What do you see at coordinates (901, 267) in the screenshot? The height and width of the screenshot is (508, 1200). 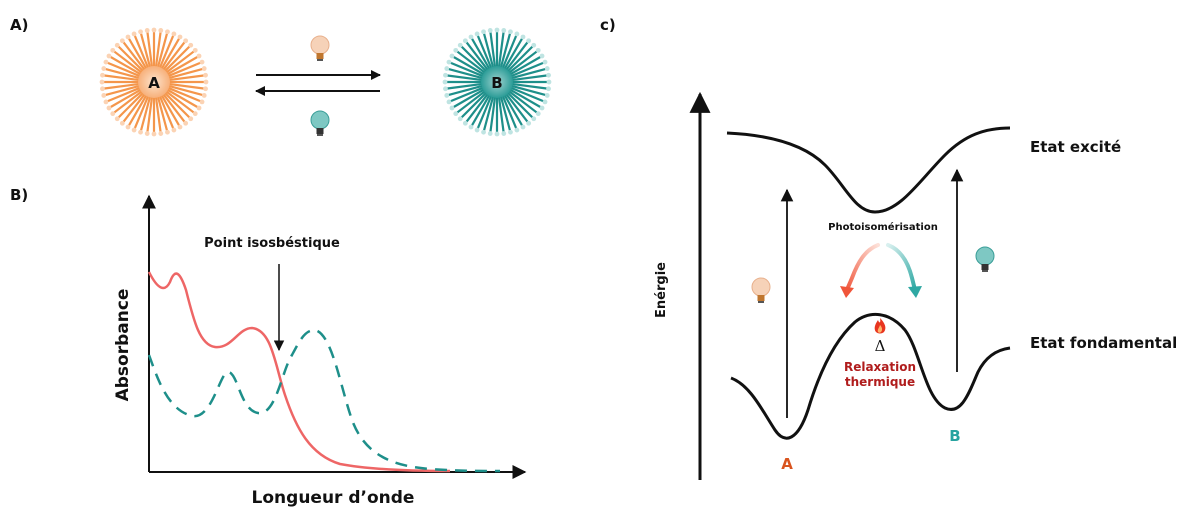 I see `photoisomerization-arrow-right` at bounding box center [901, 267].